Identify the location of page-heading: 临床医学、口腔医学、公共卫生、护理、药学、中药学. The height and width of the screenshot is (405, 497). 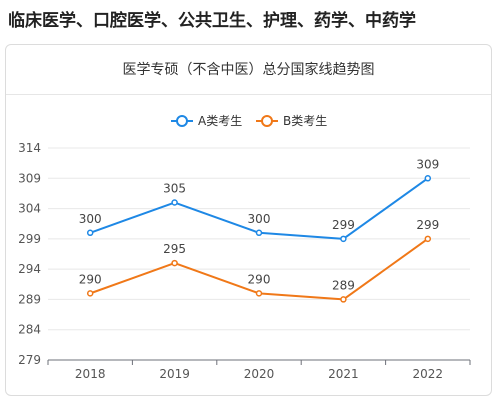
(212, 21).